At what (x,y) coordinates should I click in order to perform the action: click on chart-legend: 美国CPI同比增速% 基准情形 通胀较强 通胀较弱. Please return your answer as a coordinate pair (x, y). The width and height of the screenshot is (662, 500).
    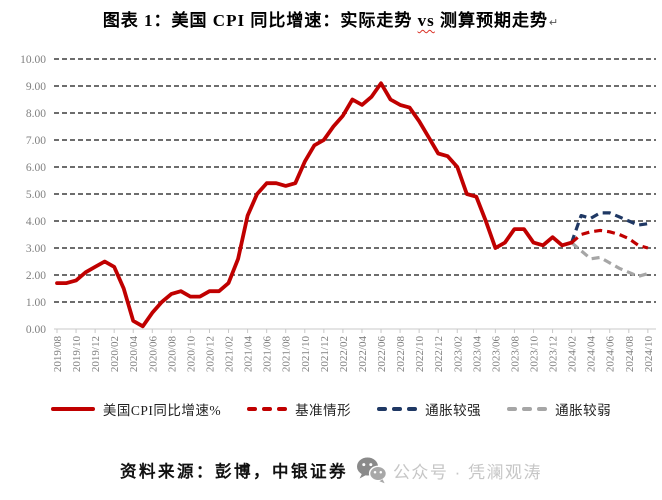
    Looking at the image, I should click on (331, 409).